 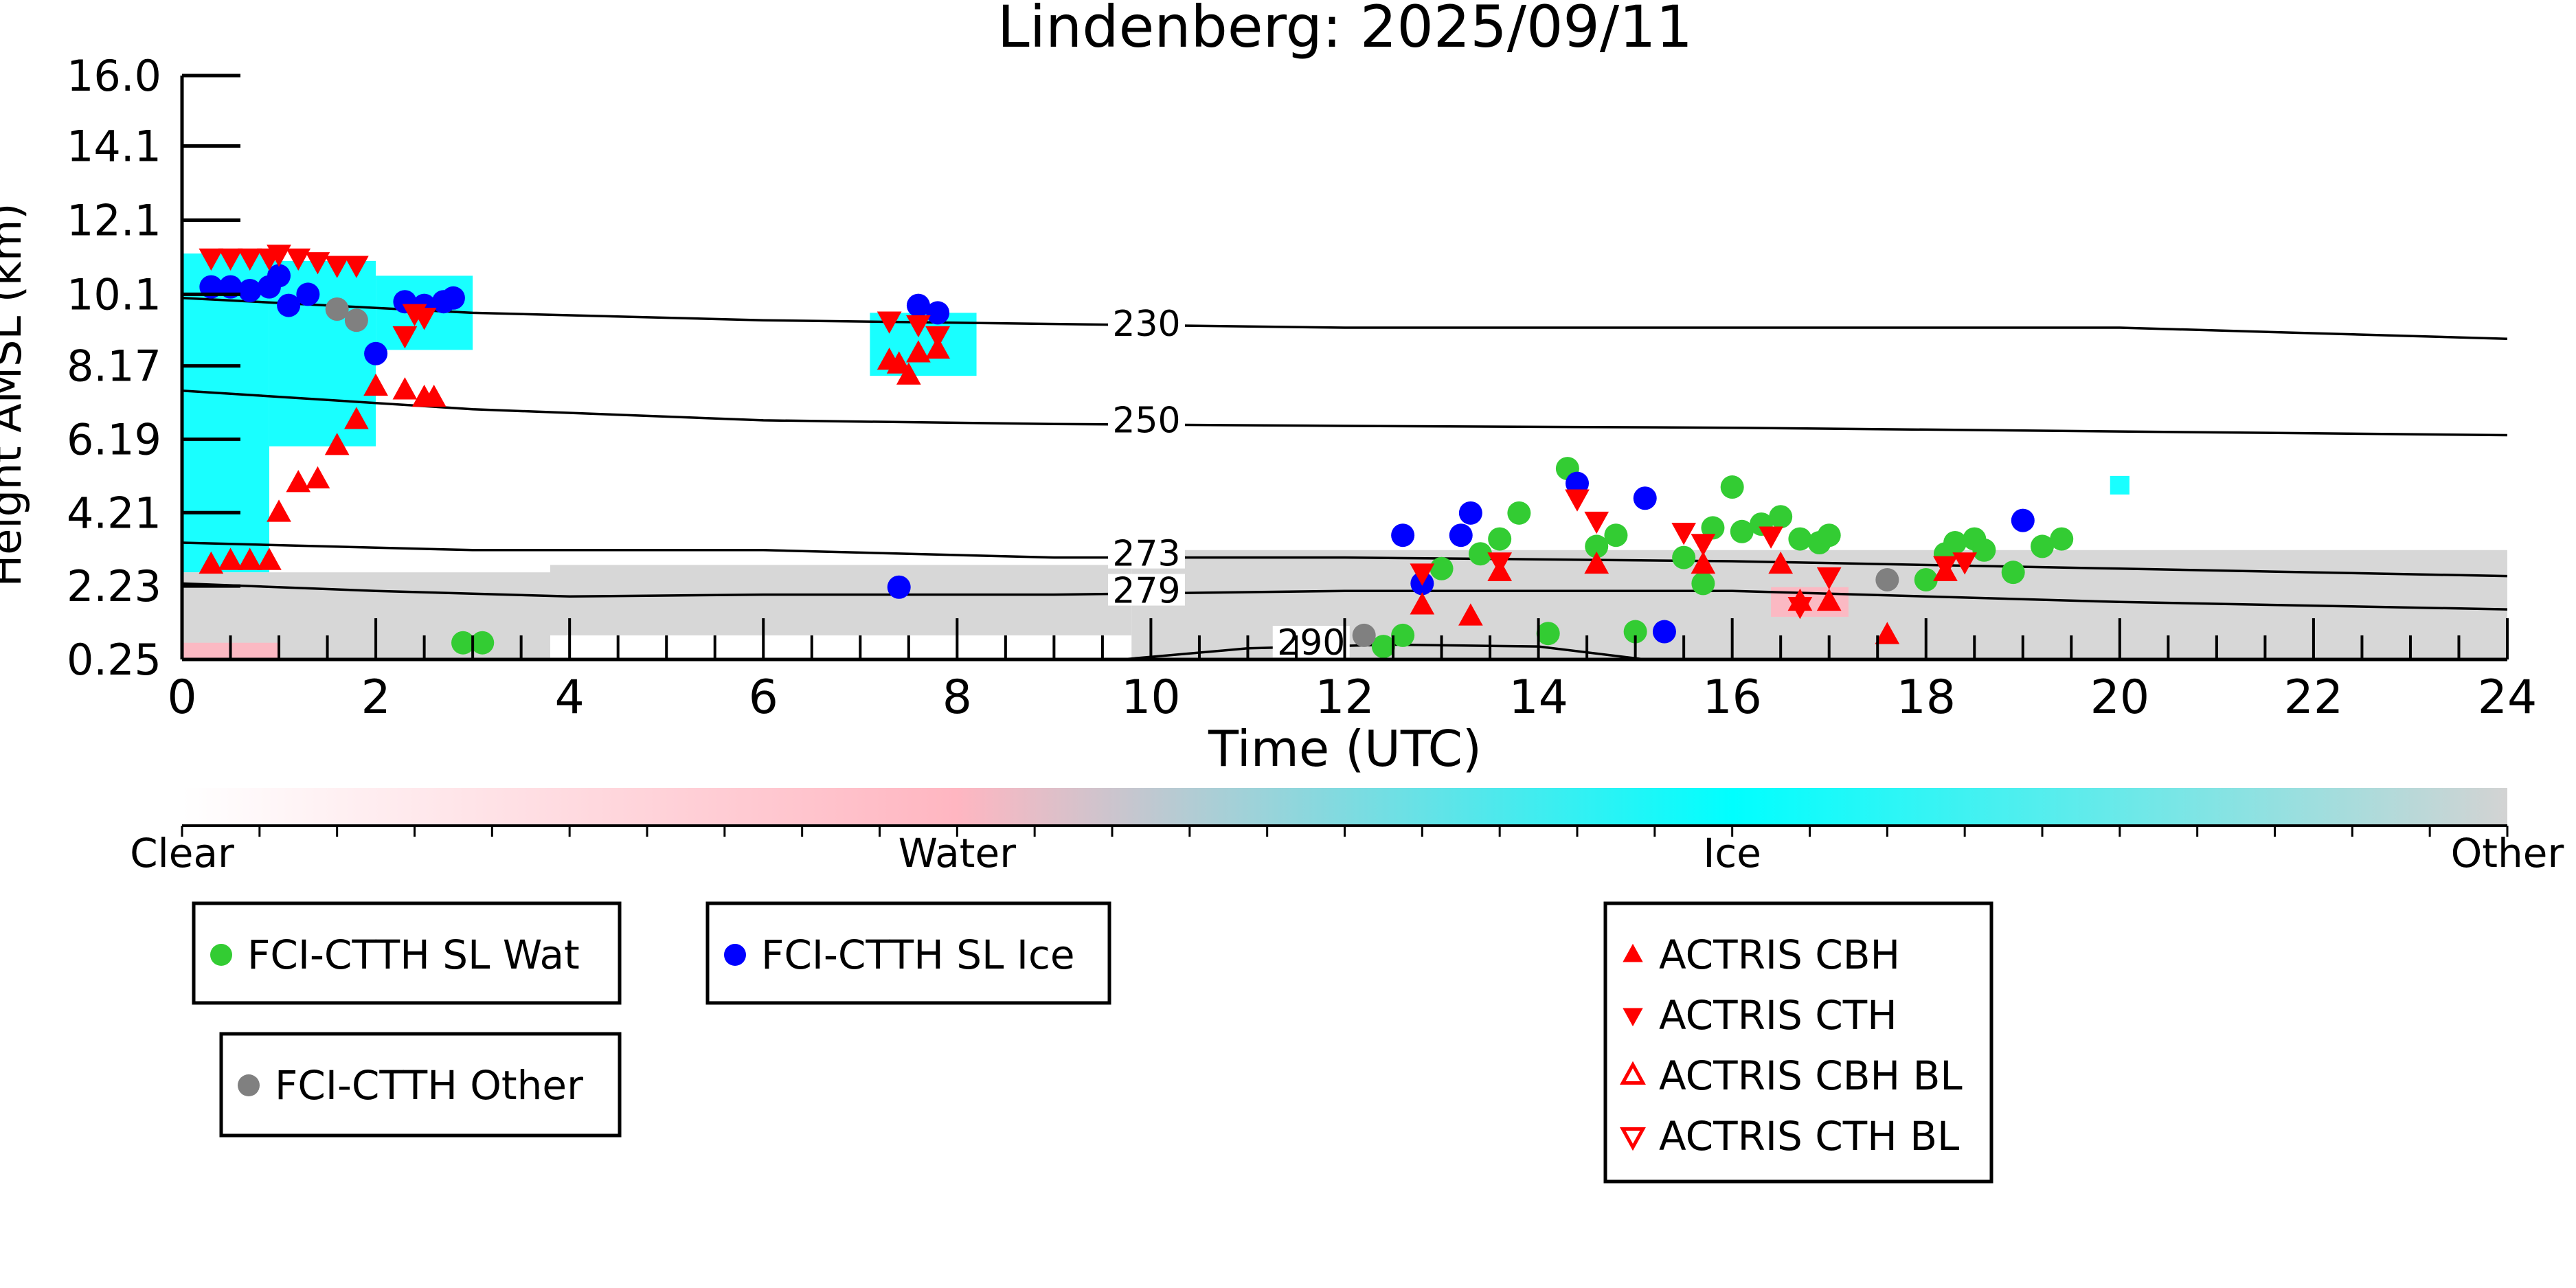 I want to click on x-tick-label: 18, so click(x=1926, y=697).